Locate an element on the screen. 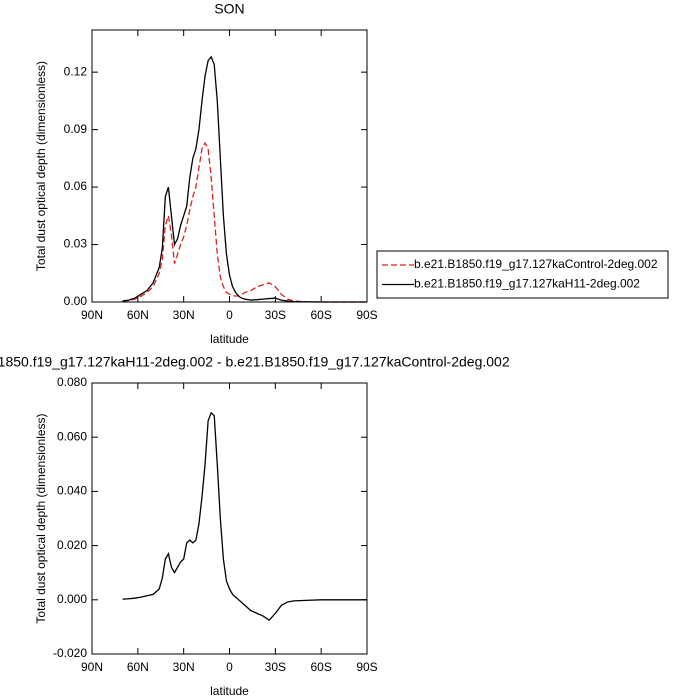  y-tick-label: 0.06 is located at coordinates (76, 186).